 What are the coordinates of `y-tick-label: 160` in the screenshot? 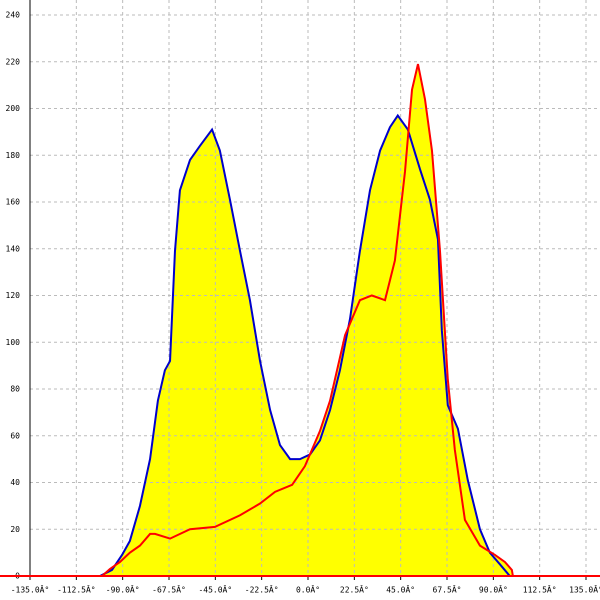 It's located at (13, 202).